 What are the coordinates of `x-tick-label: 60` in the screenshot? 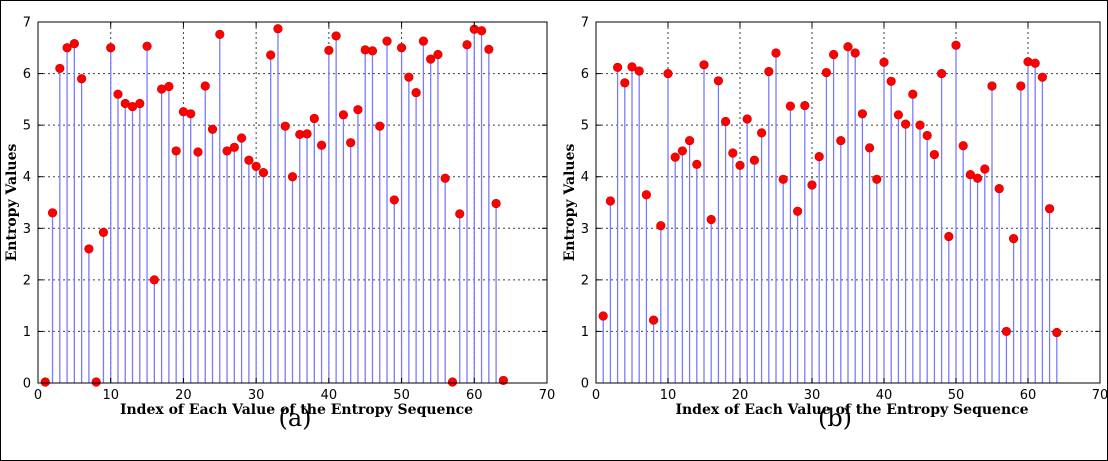 It's located at (1028, 395).